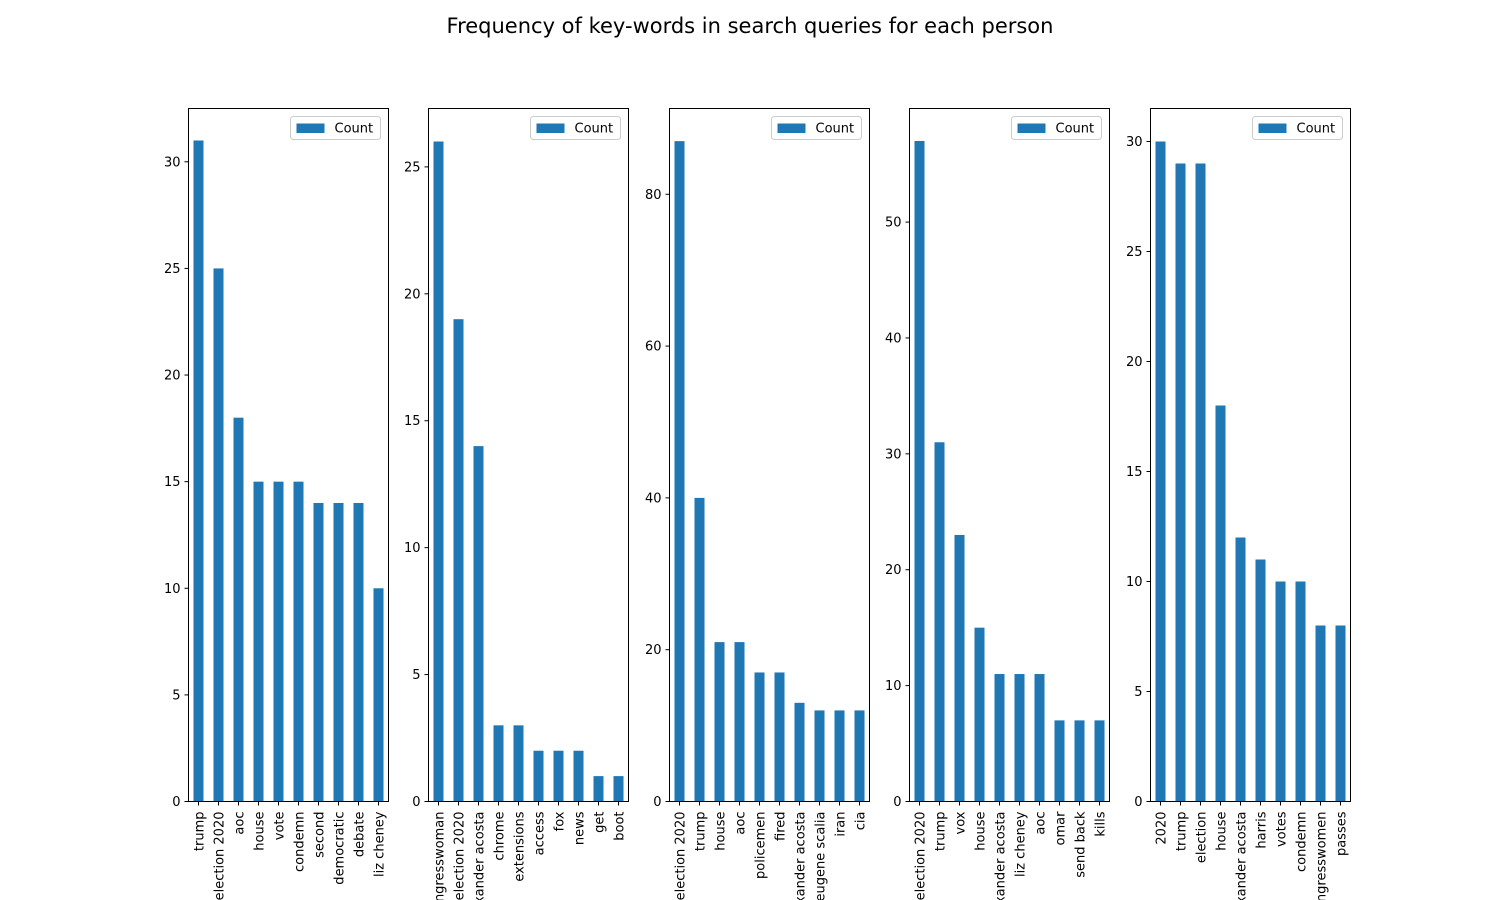 This screenshot has width=1500, height=900. What do you see at coordinates (360, 835) in the screenshot?
I see `x-tick-label: debate` at bounding box center [360, 835].